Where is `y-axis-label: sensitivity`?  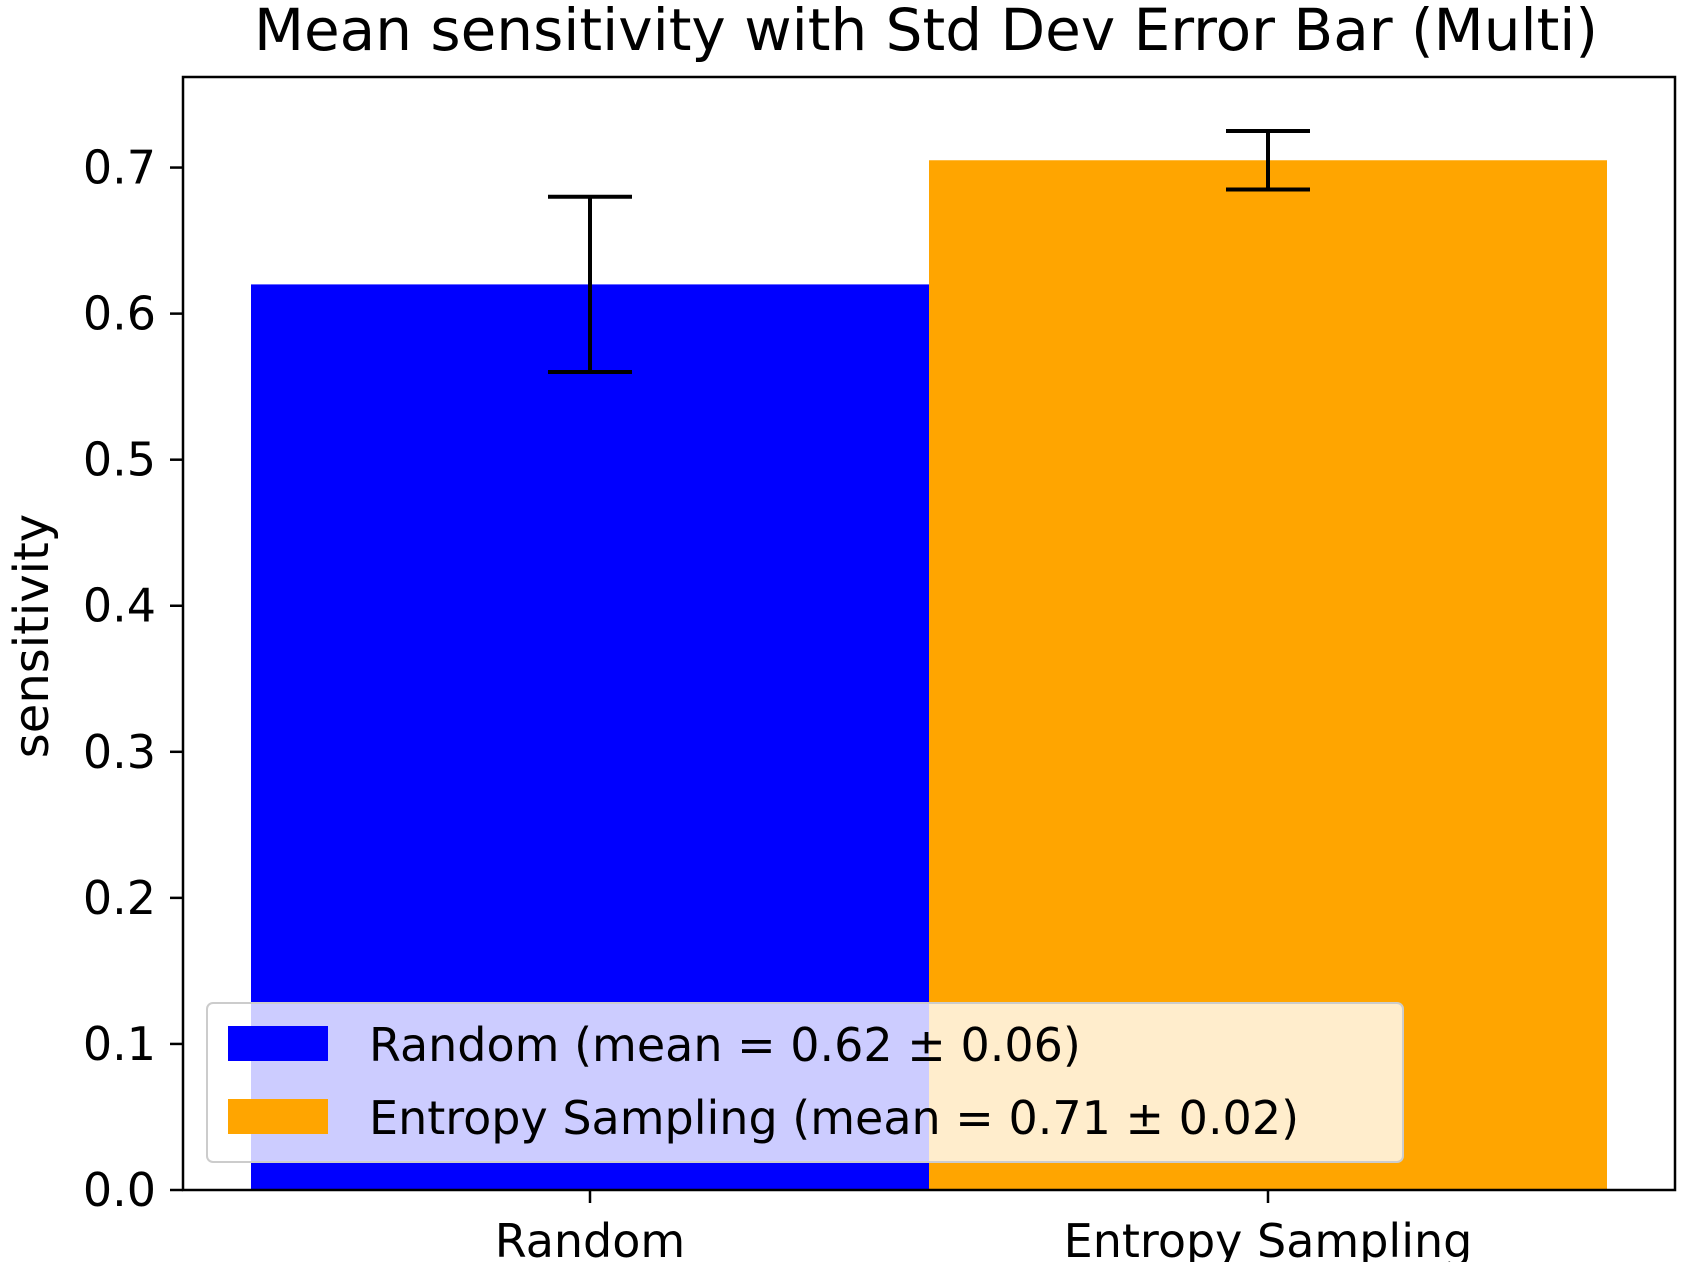 y-axis-label: sensitivity is located at coordinates (32, 636).